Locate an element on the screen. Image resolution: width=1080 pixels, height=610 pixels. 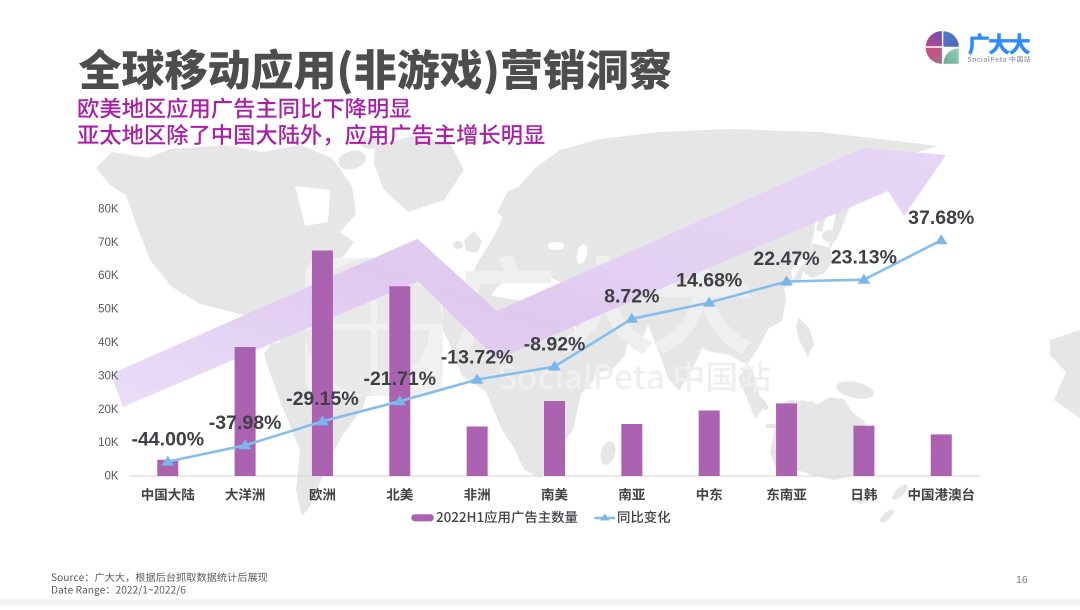
svg-text: 10K is located at coordinates (108, 443).